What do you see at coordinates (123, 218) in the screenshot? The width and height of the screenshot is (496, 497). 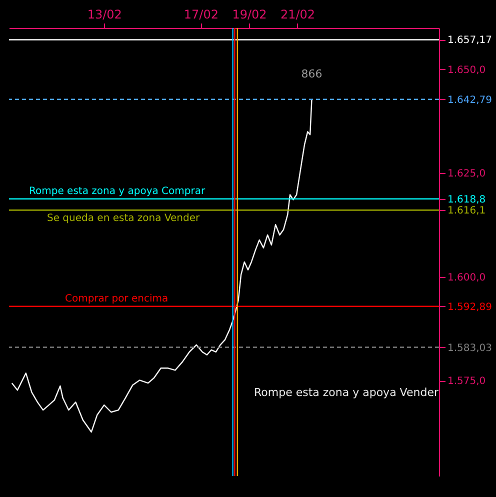 I see `ref-line-label: Se queda en esta zona Vender` at bounding box center [123, 218].